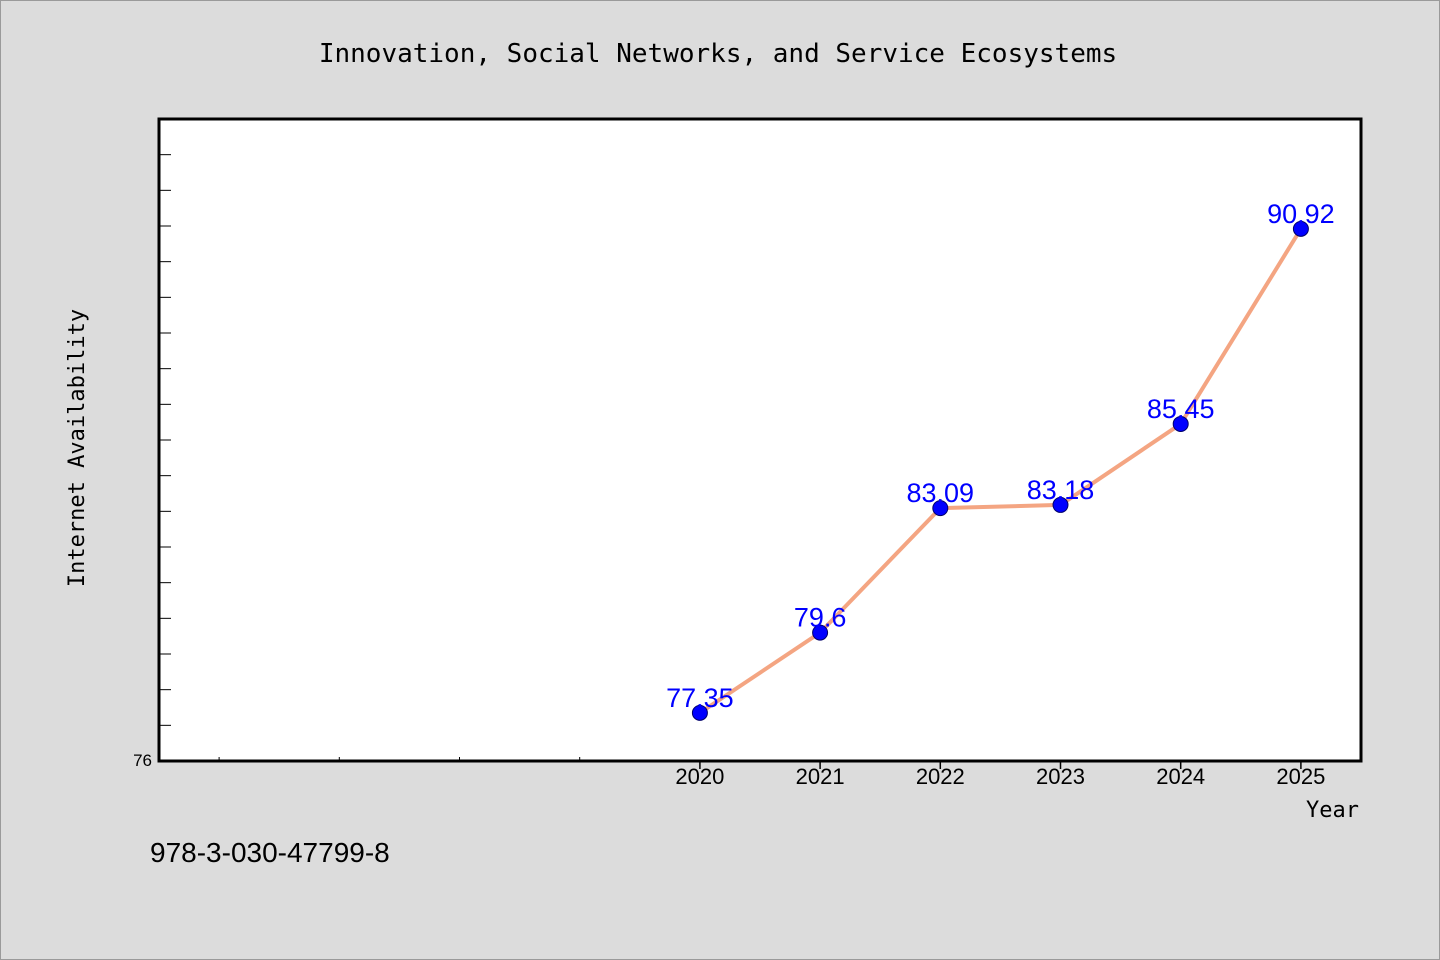 The height and width of the screenshot is (960, 1440). What do you see at coordinates (1300, 776) in the screenshot?
I see `x-tick-label: 2025` at bounding box center [1300, 776].